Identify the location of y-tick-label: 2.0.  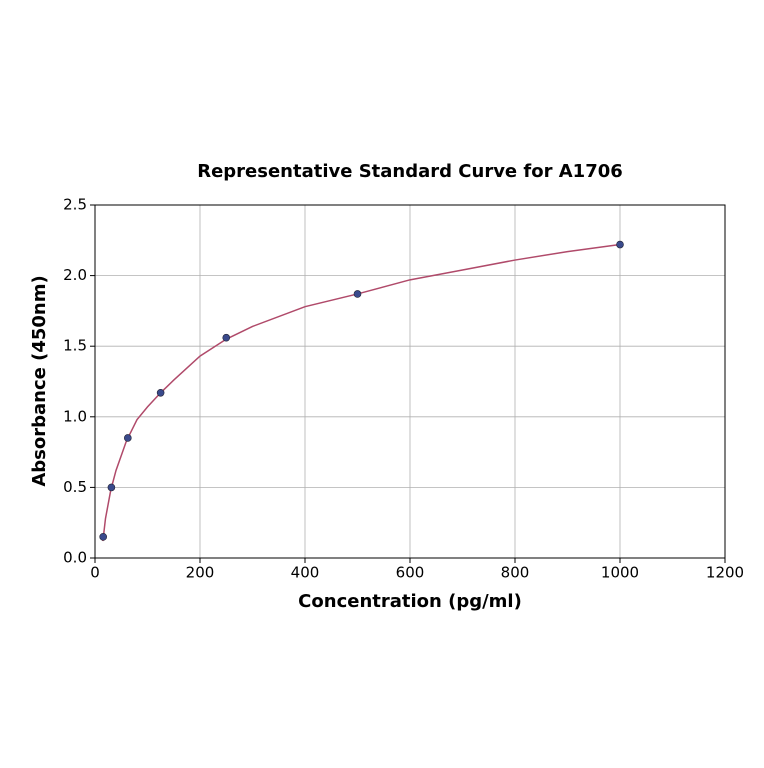
(75, 275).